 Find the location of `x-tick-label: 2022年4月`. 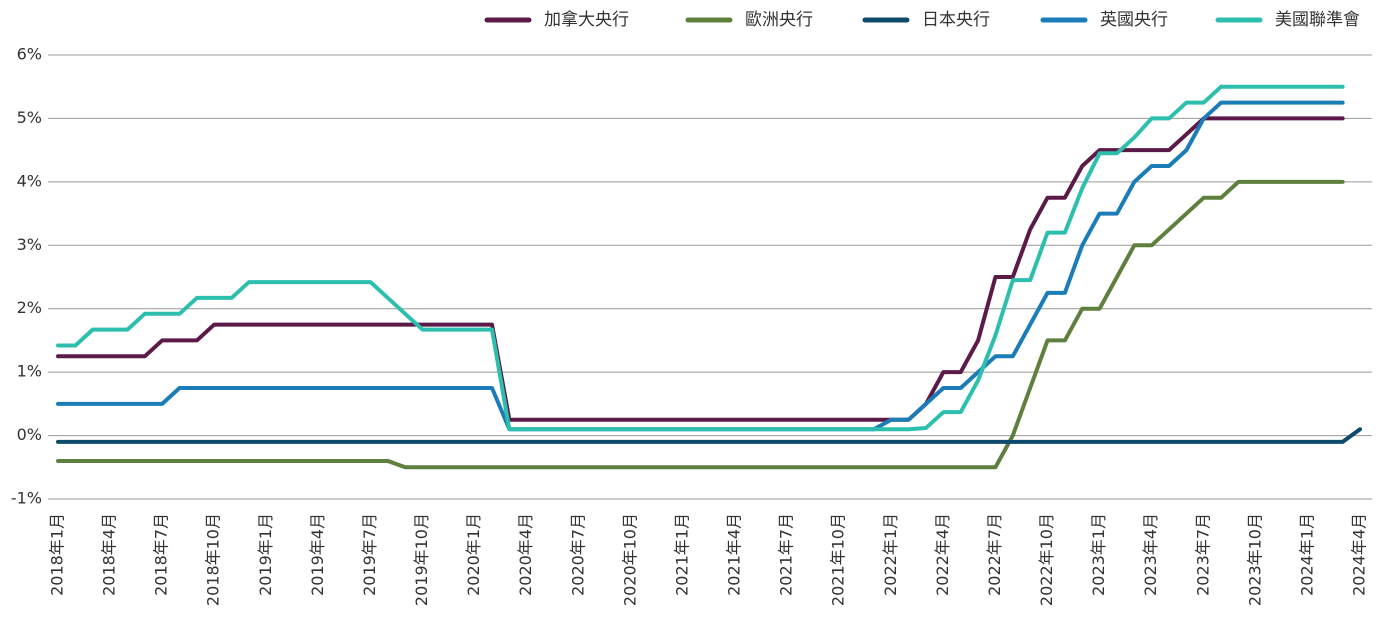

x-tick-label: 2022年4月 is located at coordinates (942, 554).